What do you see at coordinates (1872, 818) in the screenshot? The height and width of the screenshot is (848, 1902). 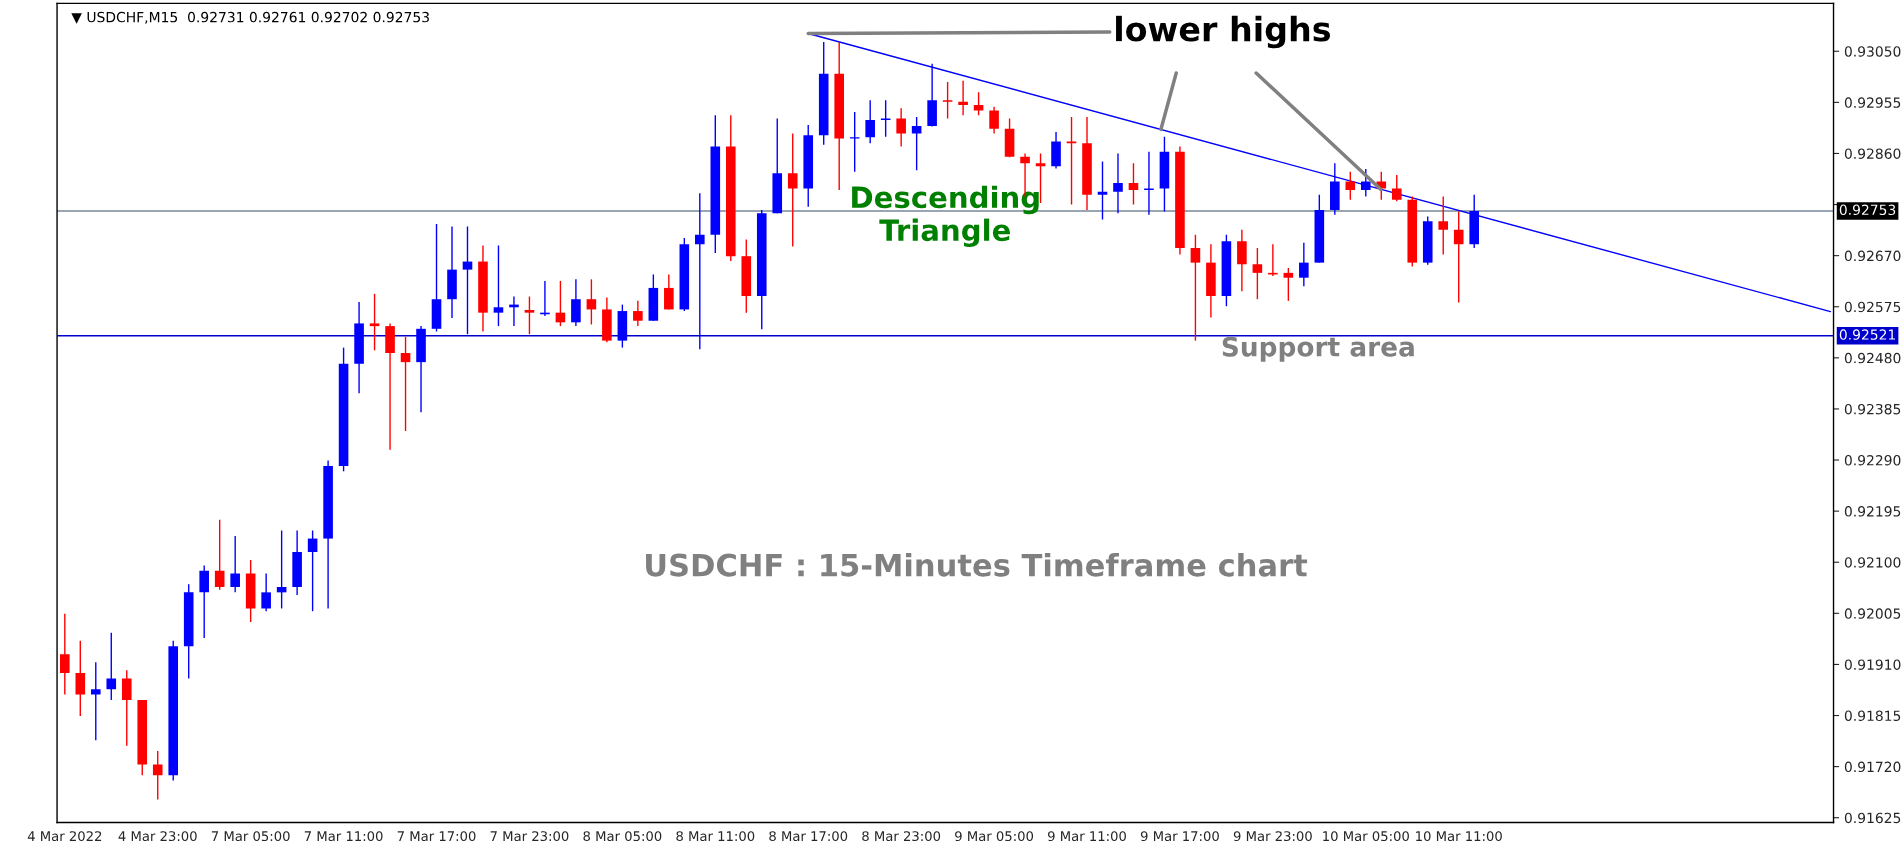 I see `y-tick-label: 0.91625` at bounding box center [1872, 818].